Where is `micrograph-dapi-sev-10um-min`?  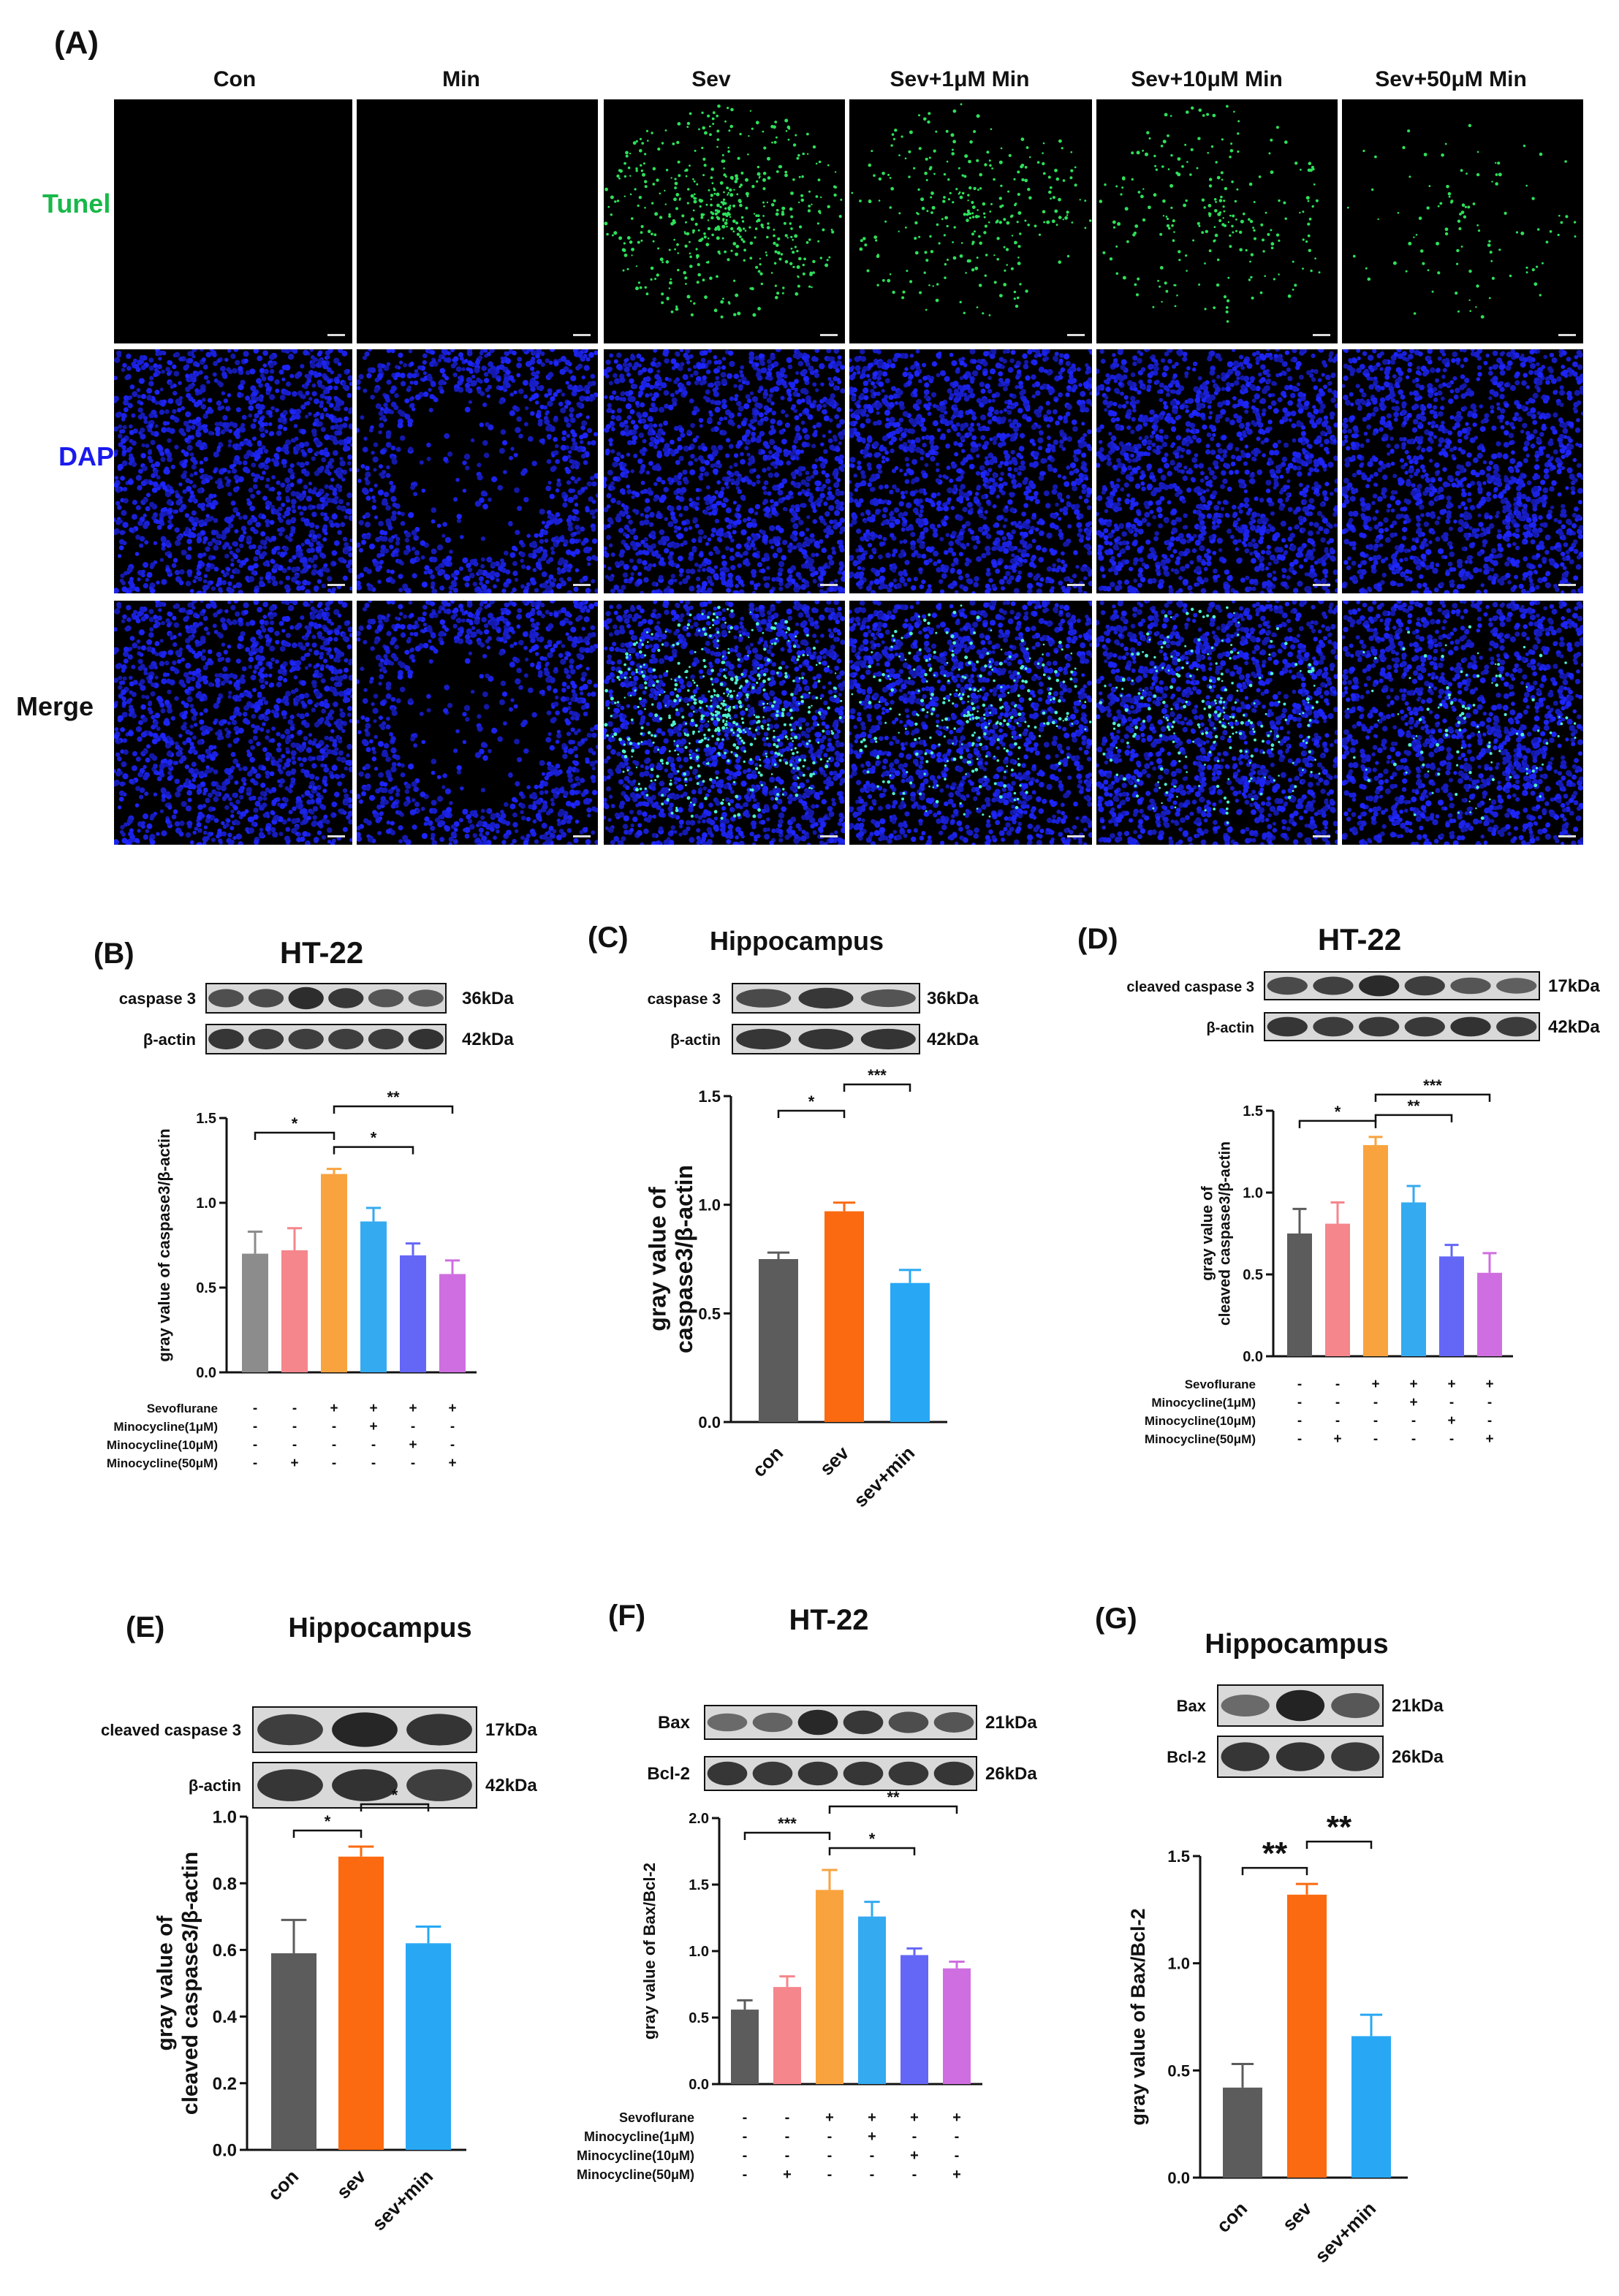
micrograph-dapi-sev-10um-min is located at coordinates (1217, 471).